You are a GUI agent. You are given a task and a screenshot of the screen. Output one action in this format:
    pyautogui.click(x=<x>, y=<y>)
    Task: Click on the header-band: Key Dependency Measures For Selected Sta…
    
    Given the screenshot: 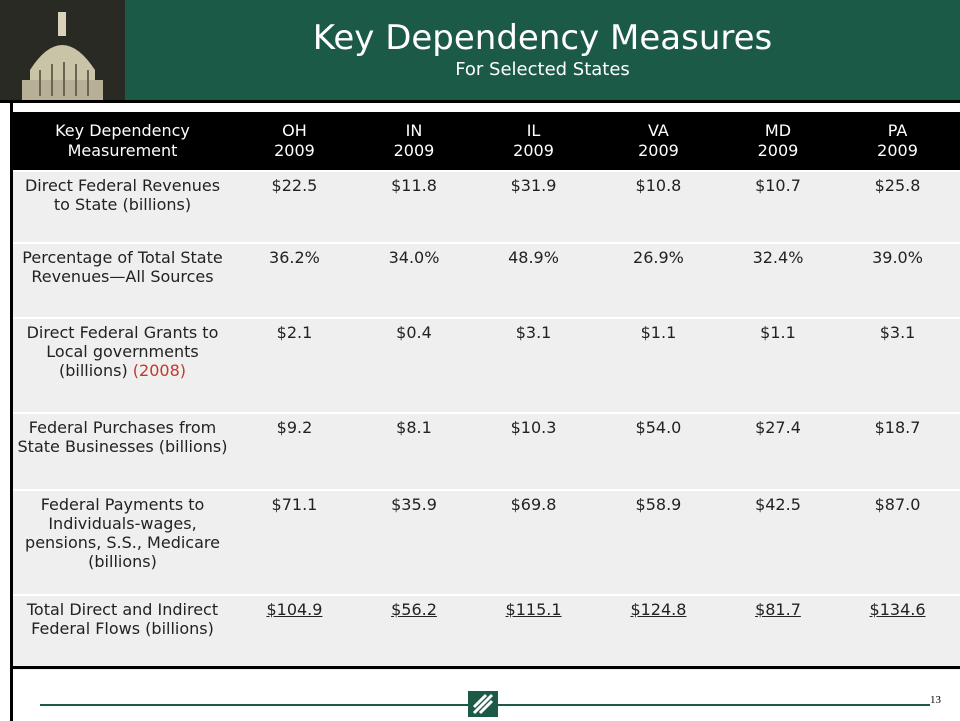 What is the action you would take?
    pyautogui.click(x=542, y=50)
    